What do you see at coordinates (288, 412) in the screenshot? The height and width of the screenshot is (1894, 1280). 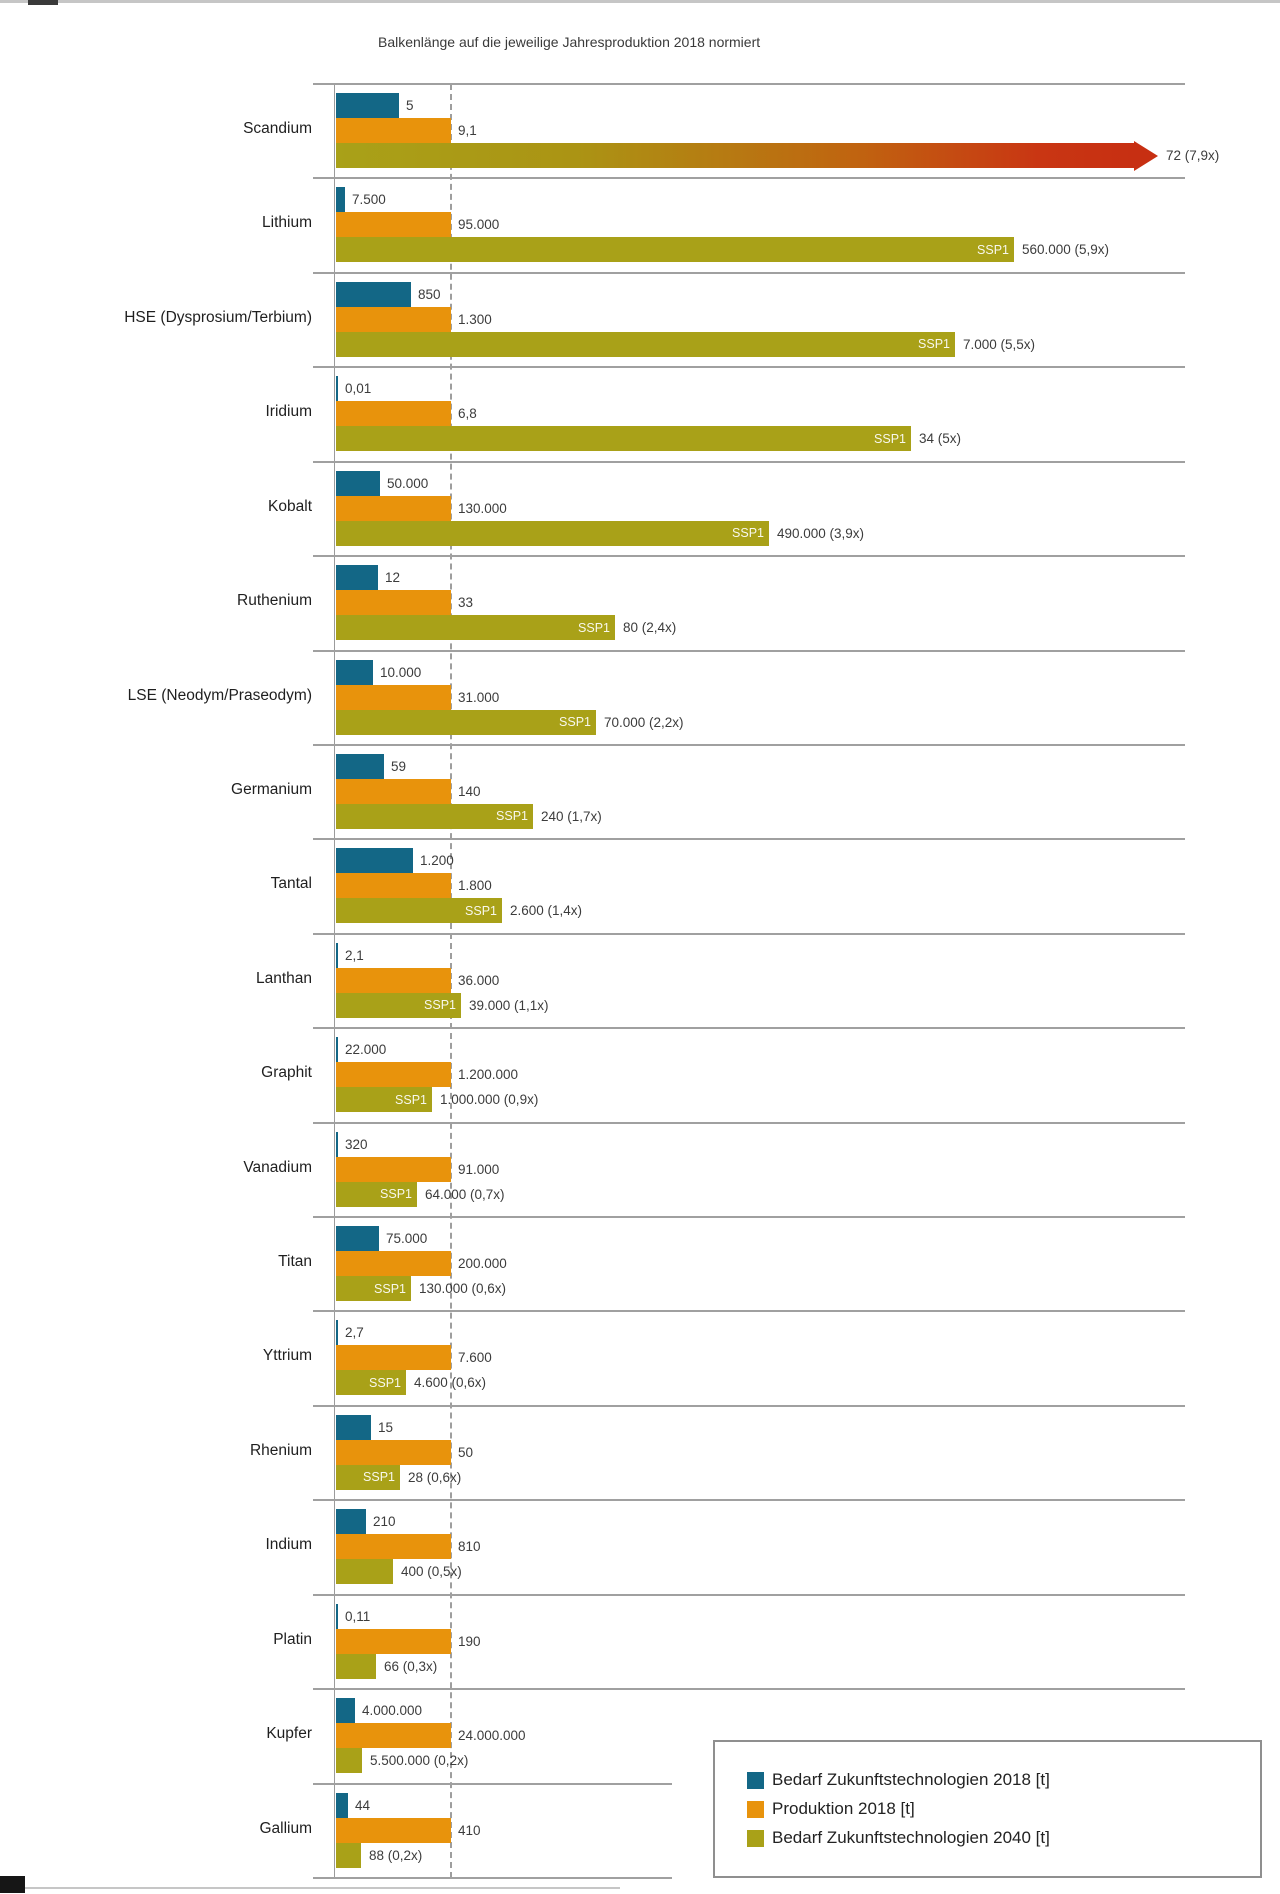 I see `material-label: Iridium` at bounding box center [288, 412].